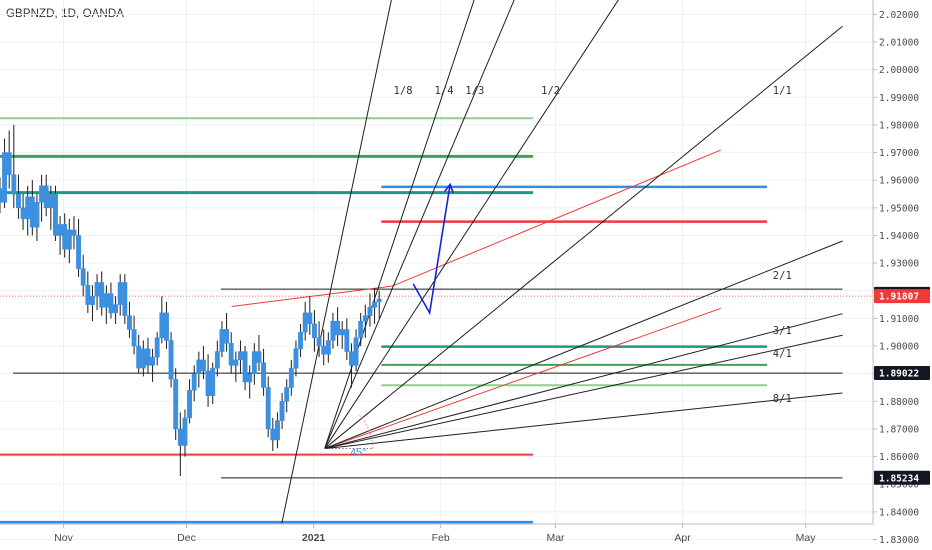 The height and width of the screenshot is (550, 932). Describe the element at coordinates (899, 181) in the screenshot. I see `y-tick-label: 1.96000` at that location.